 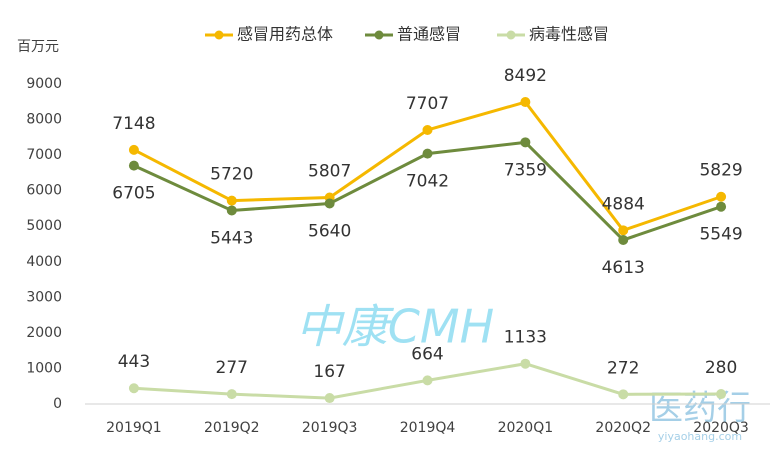 I want to click on data-label: 6705, so click(x=133, y=194).